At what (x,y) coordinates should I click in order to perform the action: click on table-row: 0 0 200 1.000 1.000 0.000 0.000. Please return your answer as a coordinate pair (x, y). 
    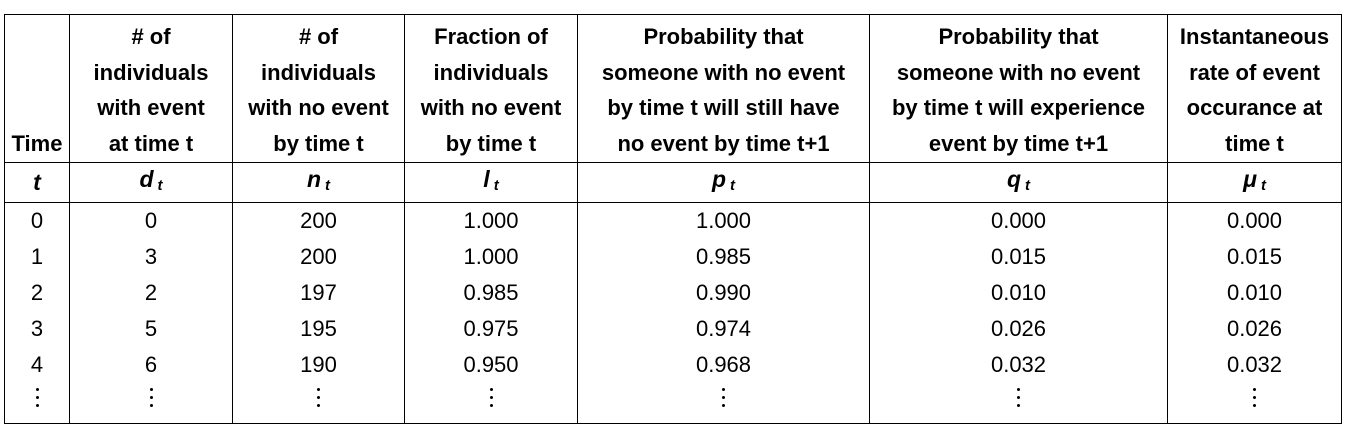
    Looking at the image, I should click on (673, 220).